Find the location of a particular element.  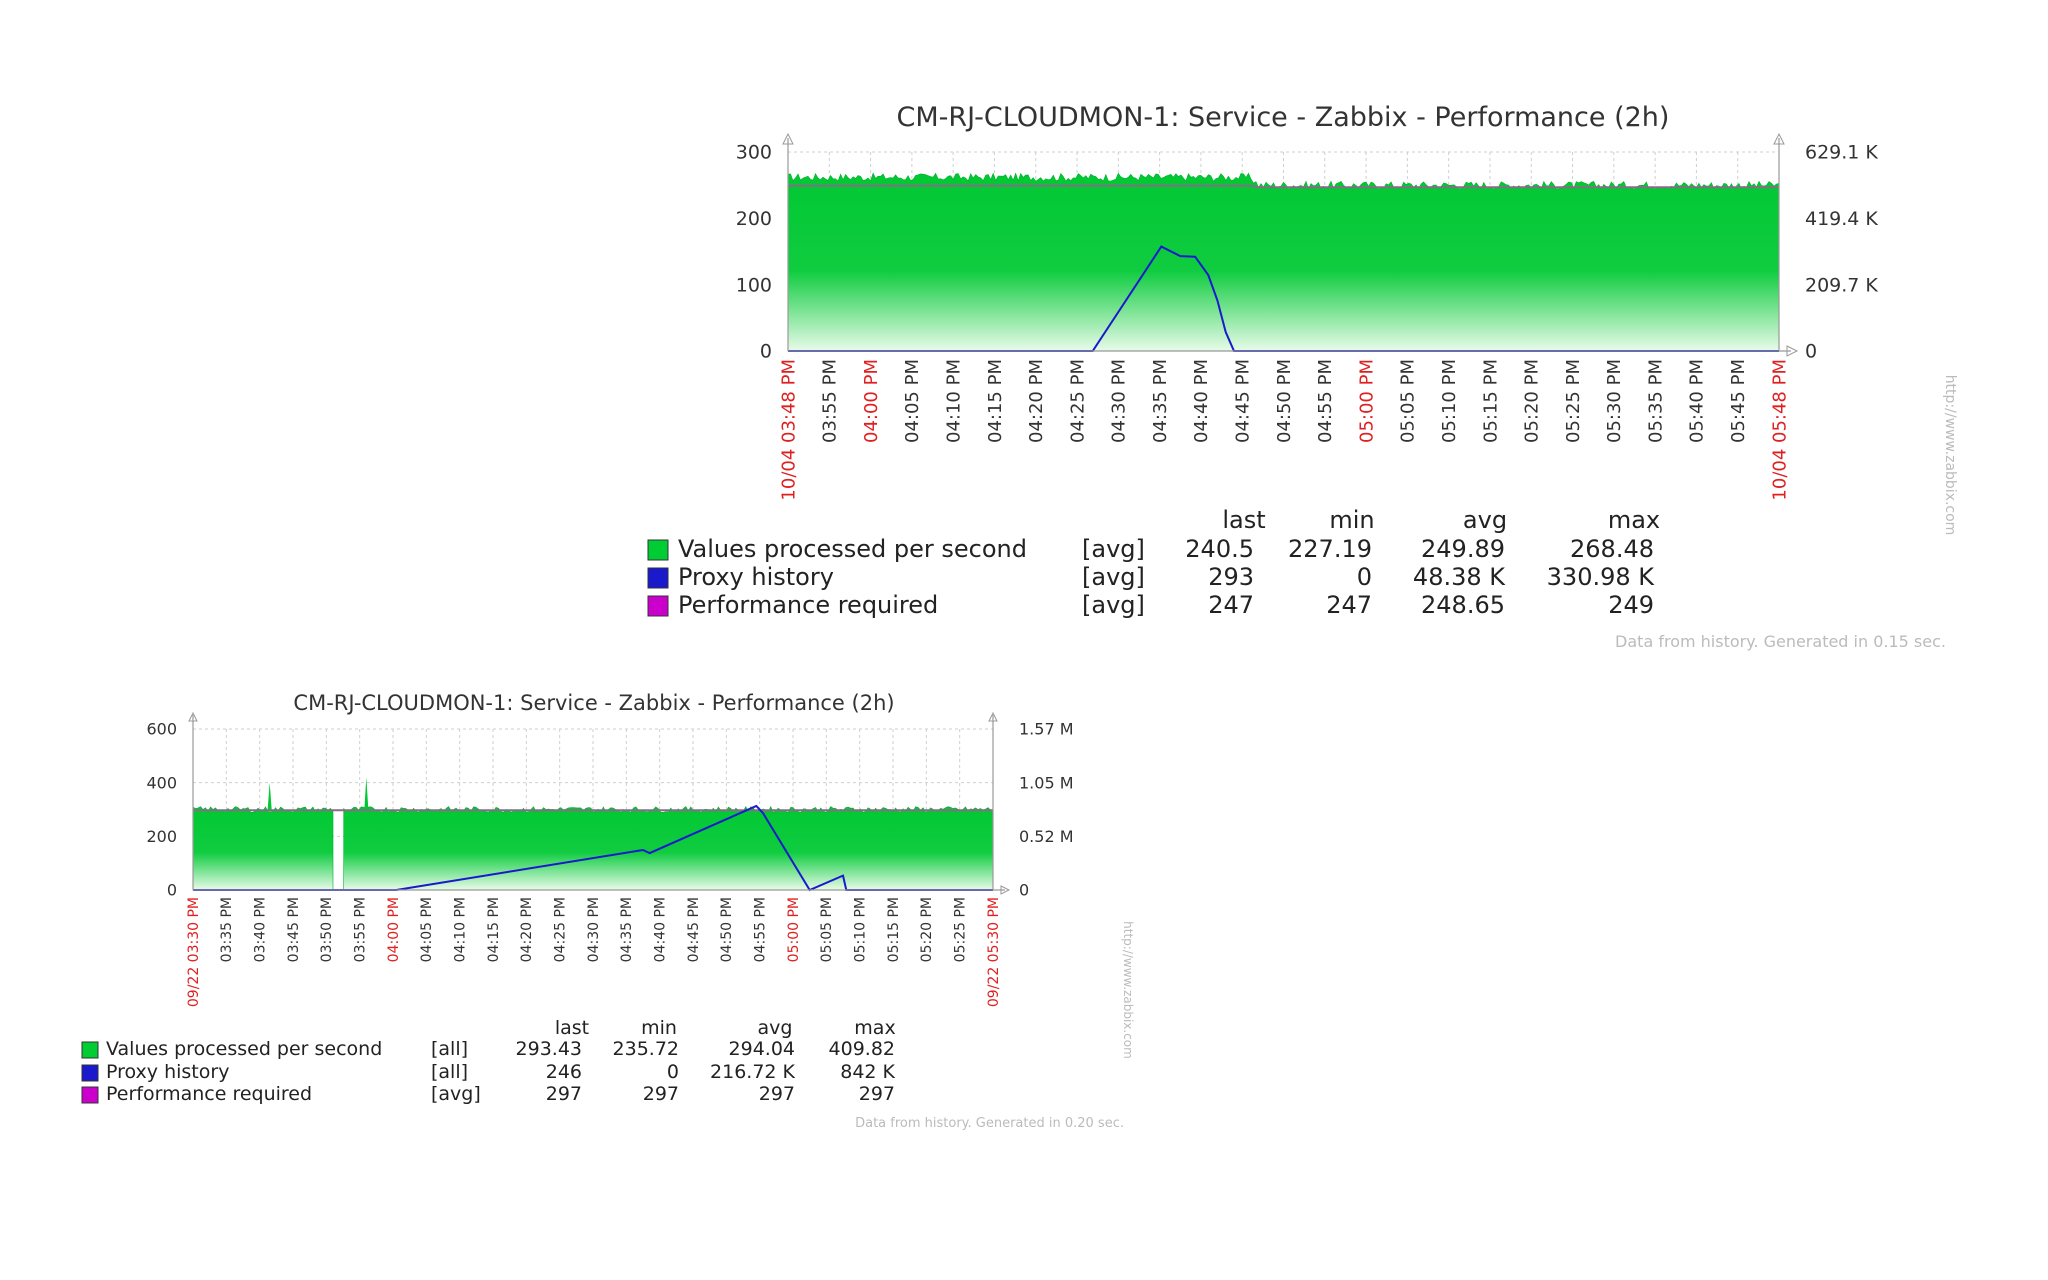

legend-value-avg: 297 is located at coordinates (777, 1094).